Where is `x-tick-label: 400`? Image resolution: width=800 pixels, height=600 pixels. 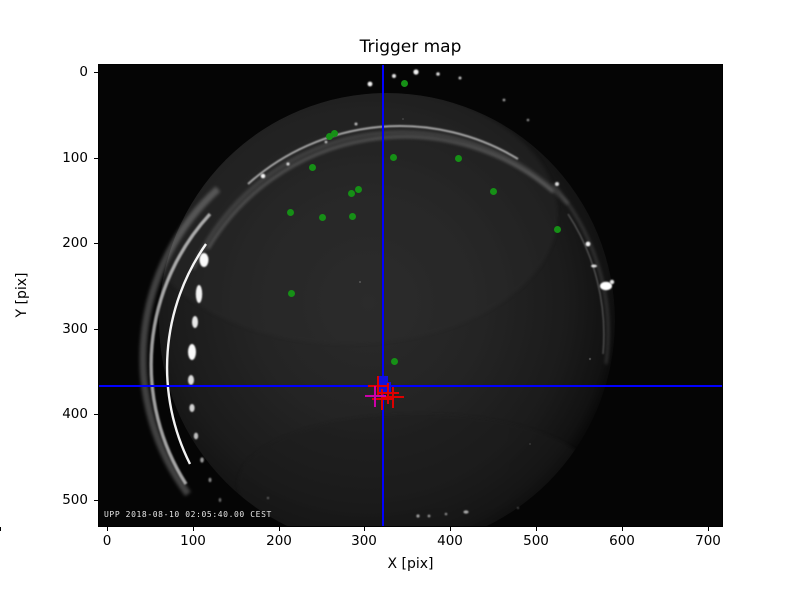 x-tick-label: 400 is located at coordinates (450, 541).